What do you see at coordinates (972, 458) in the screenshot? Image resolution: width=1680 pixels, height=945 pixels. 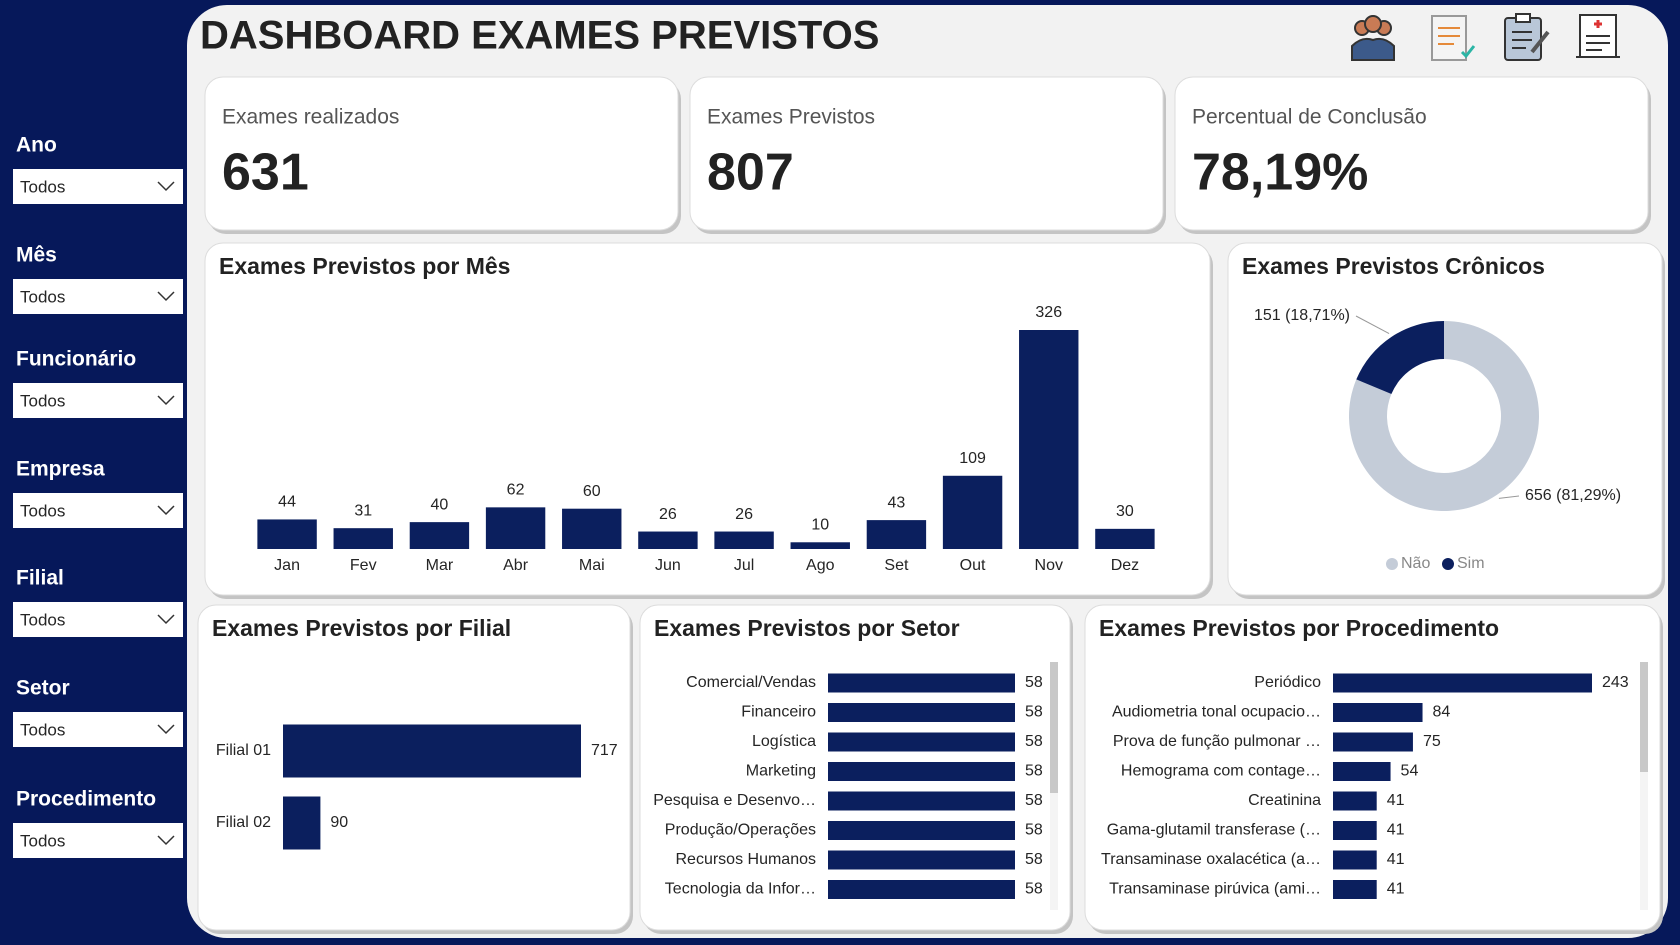 I see `data-label: 109` at bounding box center [972, 458].